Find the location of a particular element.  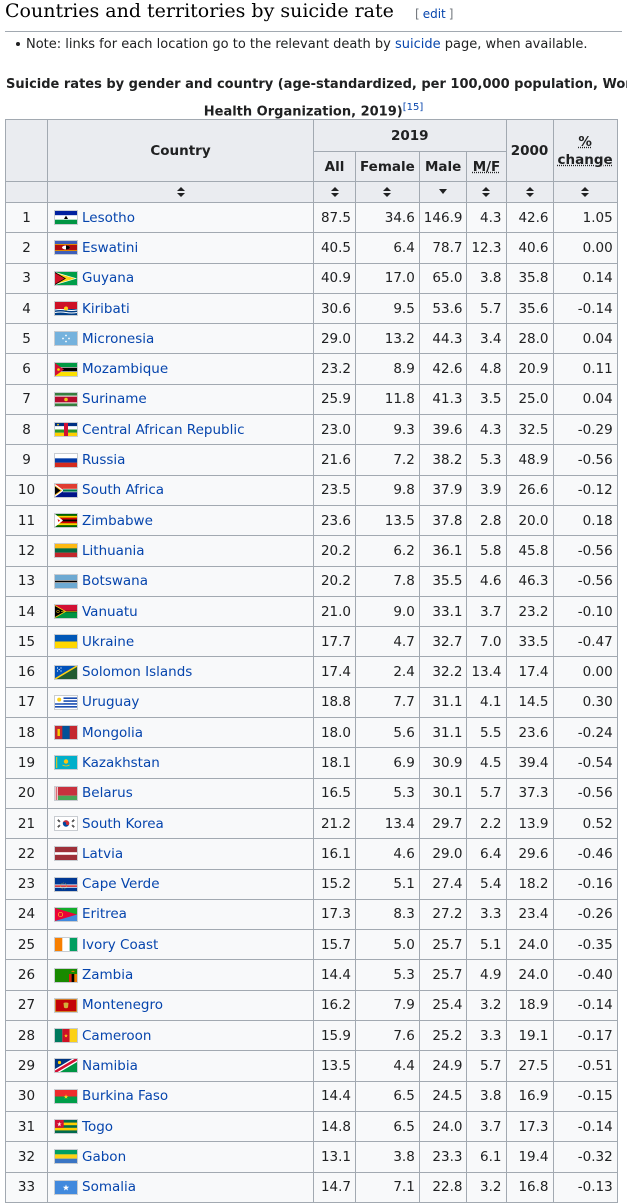

y2000-cell: 16.9 is located at coordinates (529, 1096).